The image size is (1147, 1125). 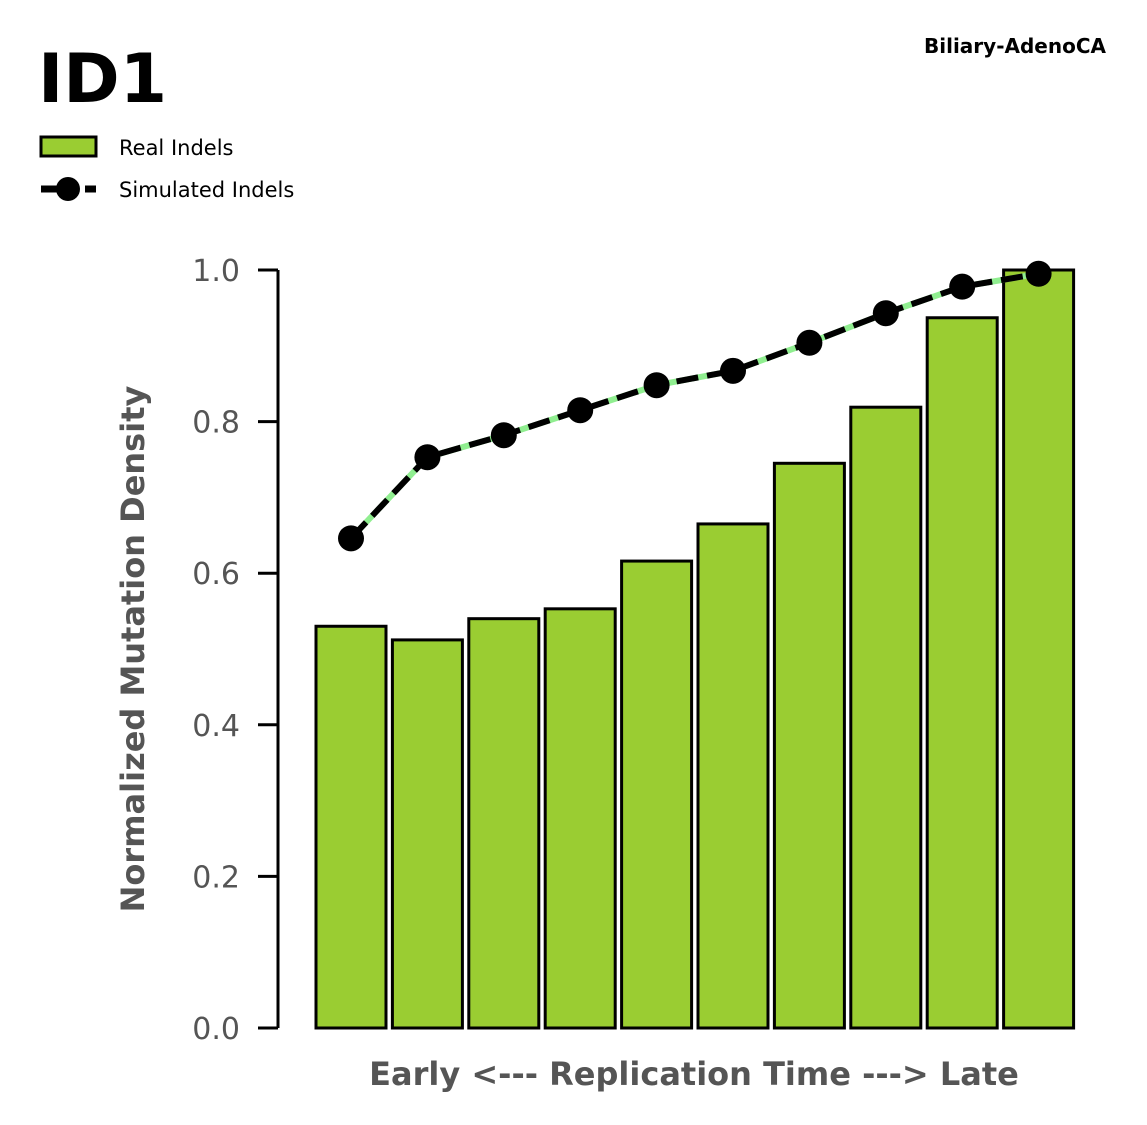 I want to click on y-axis: 0.0 0.2 0.4 0.6 0.8 1.0, so click(x=236, y=650).